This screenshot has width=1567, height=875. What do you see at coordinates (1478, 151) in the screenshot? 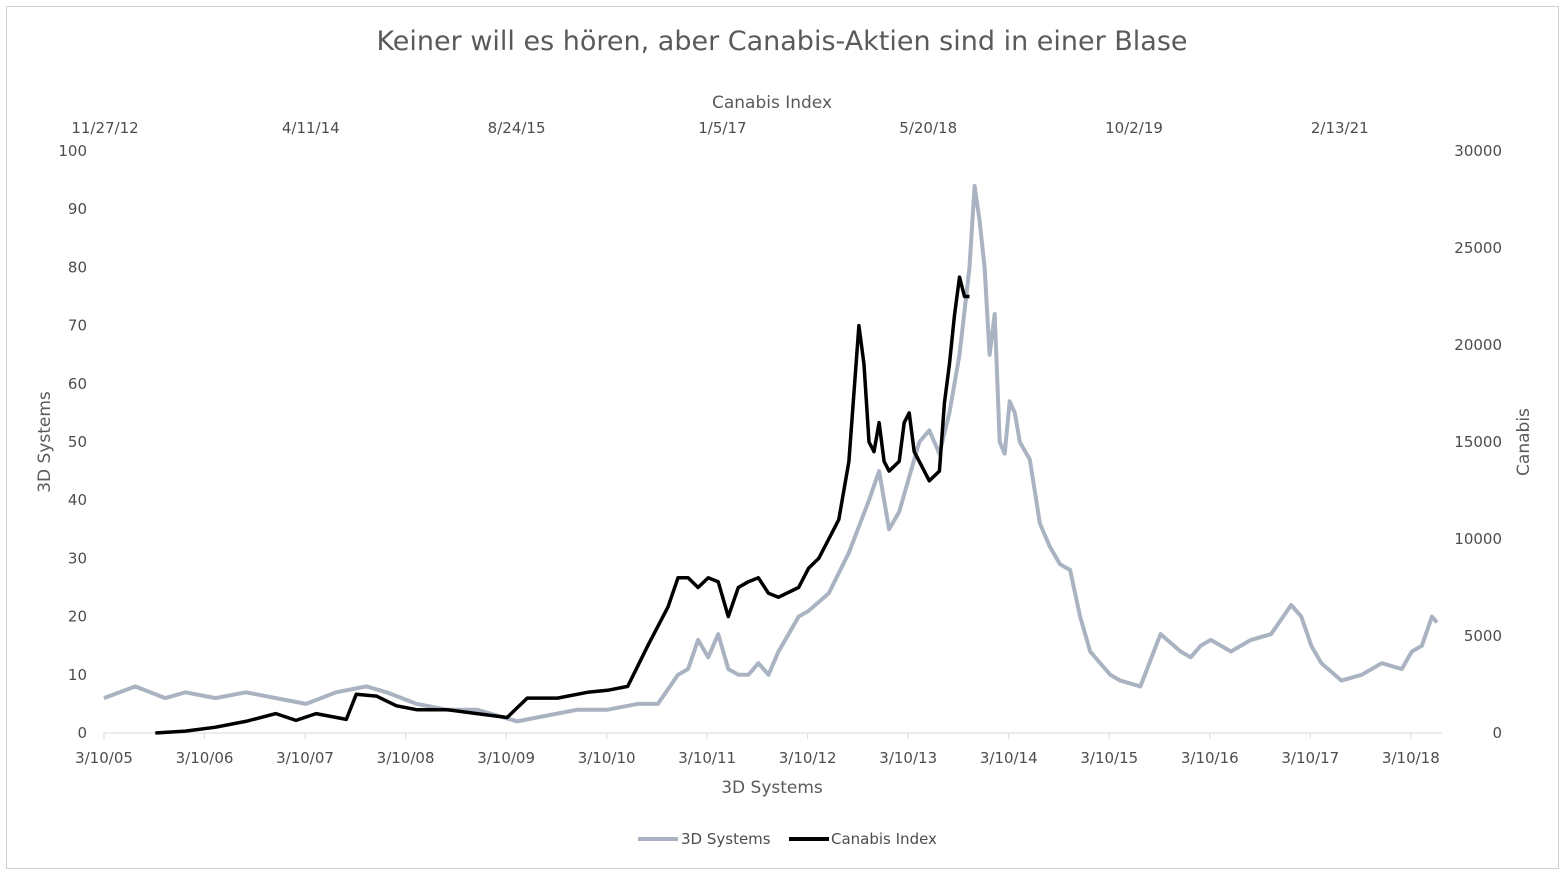
I see `y2-tick-label: 30000` at bounding box center [1478, 151].